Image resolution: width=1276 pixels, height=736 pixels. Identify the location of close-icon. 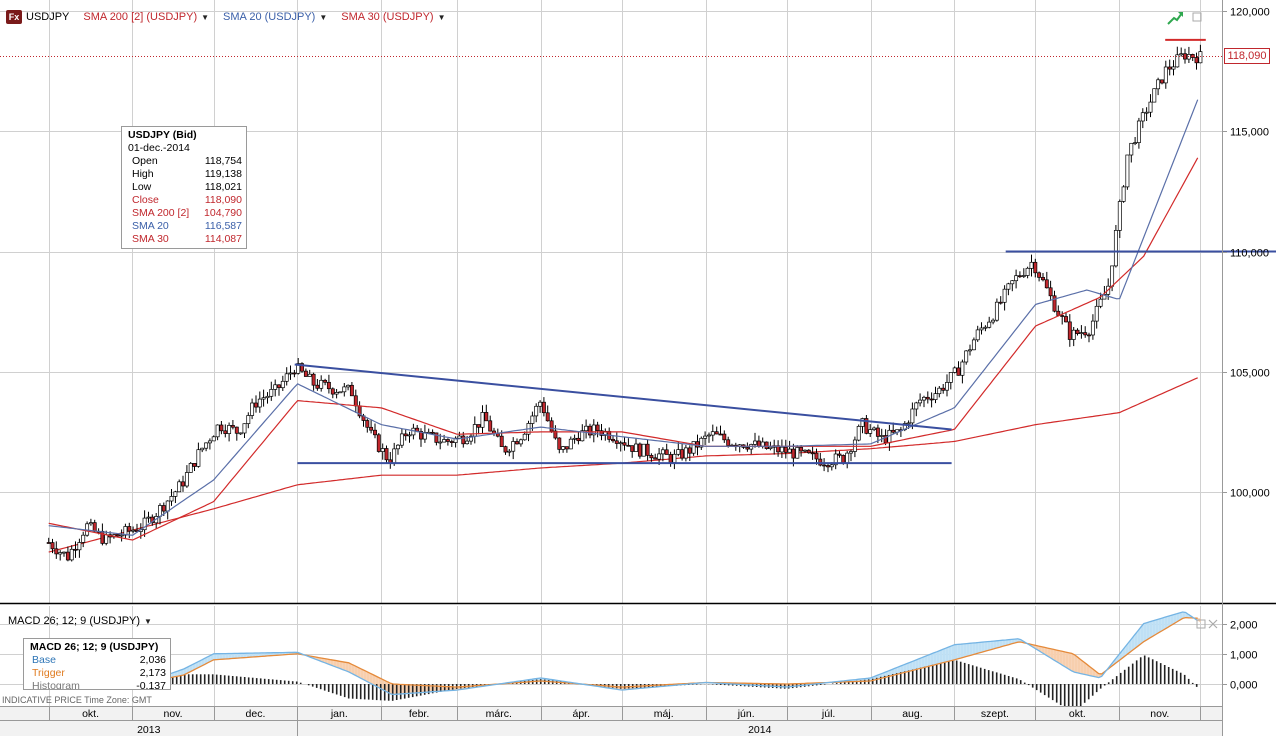
(1213, 624).